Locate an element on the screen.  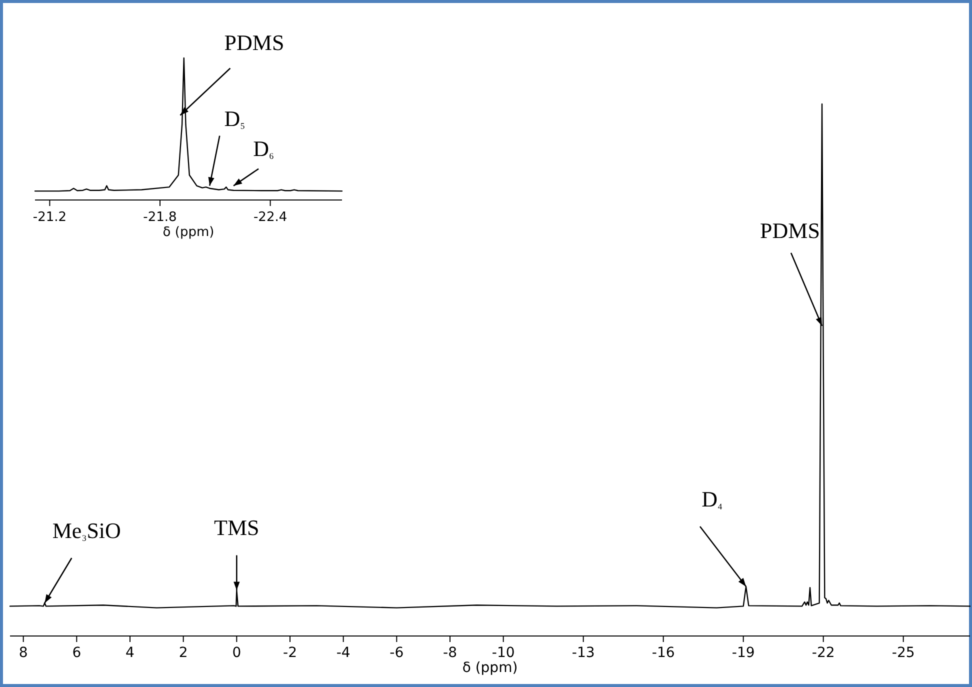
annotation: D₆ is located at coordinates (263, 148).